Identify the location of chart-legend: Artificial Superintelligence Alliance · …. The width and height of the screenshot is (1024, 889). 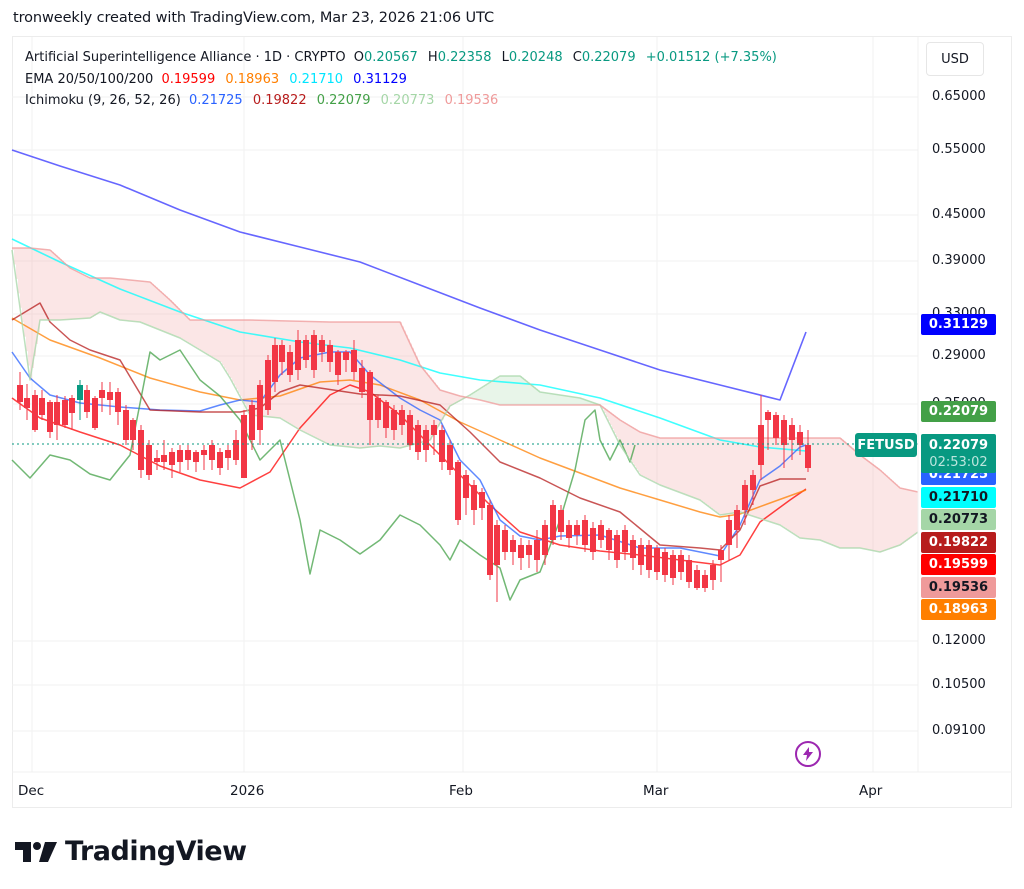
(403, 79).